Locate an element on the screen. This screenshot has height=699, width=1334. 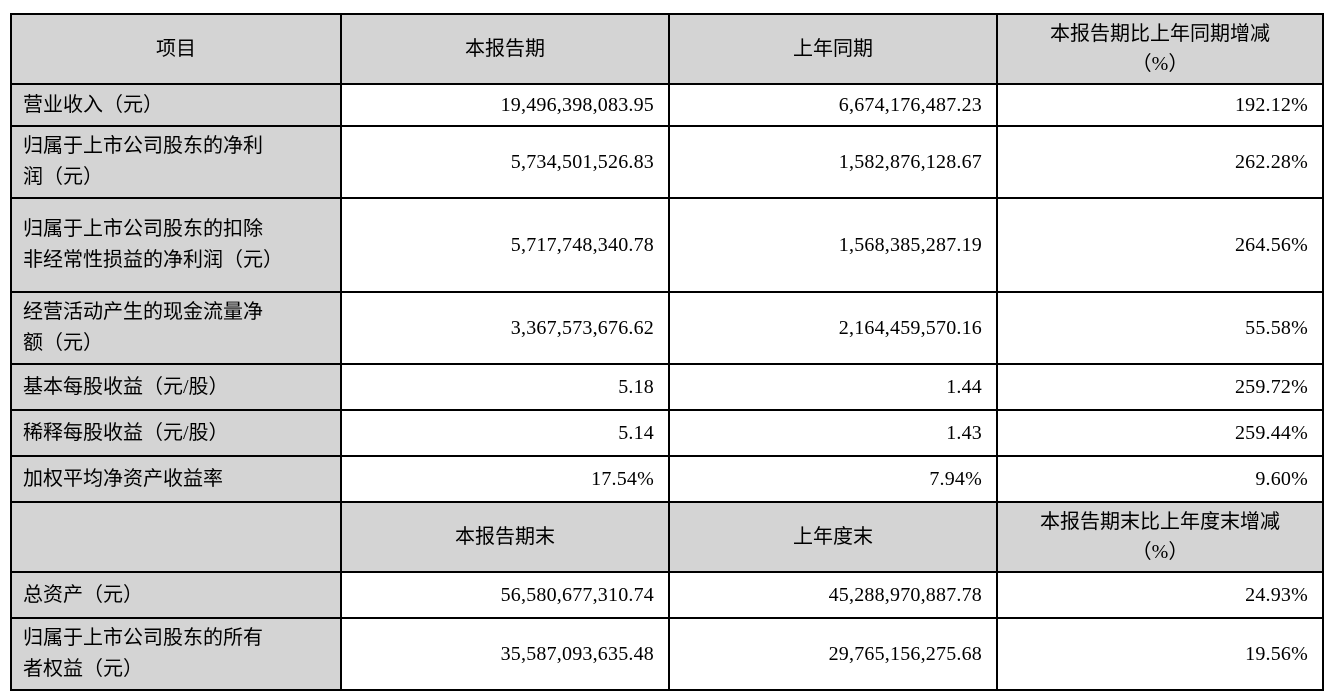
row-label: 总资产（元） is located at coordinates (176, 595).